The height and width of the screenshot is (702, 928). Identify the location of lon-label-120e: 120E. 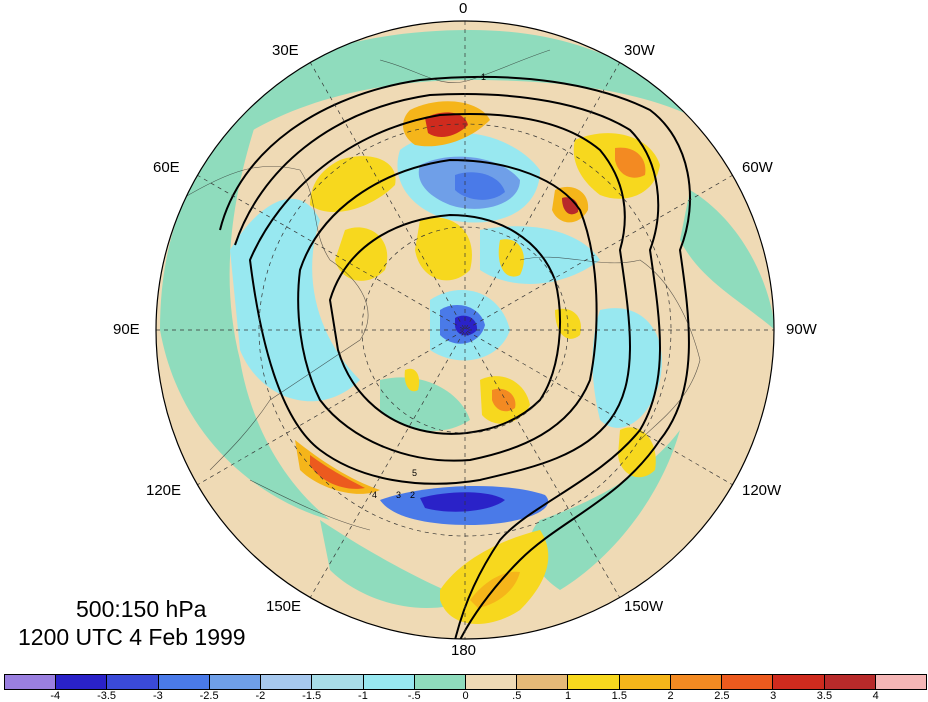
(164, 490).